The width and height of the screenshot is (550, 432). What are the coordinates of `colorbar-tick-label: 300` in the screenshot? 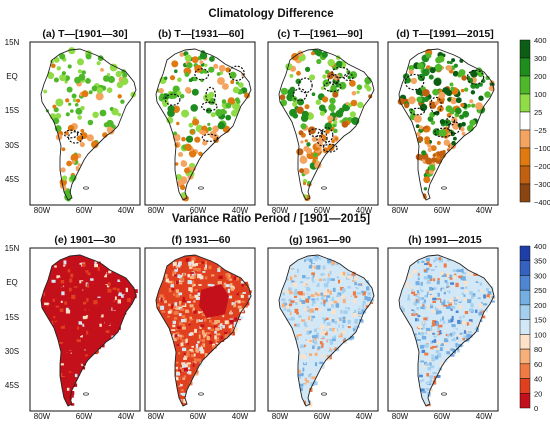 It's located at (540, 58).